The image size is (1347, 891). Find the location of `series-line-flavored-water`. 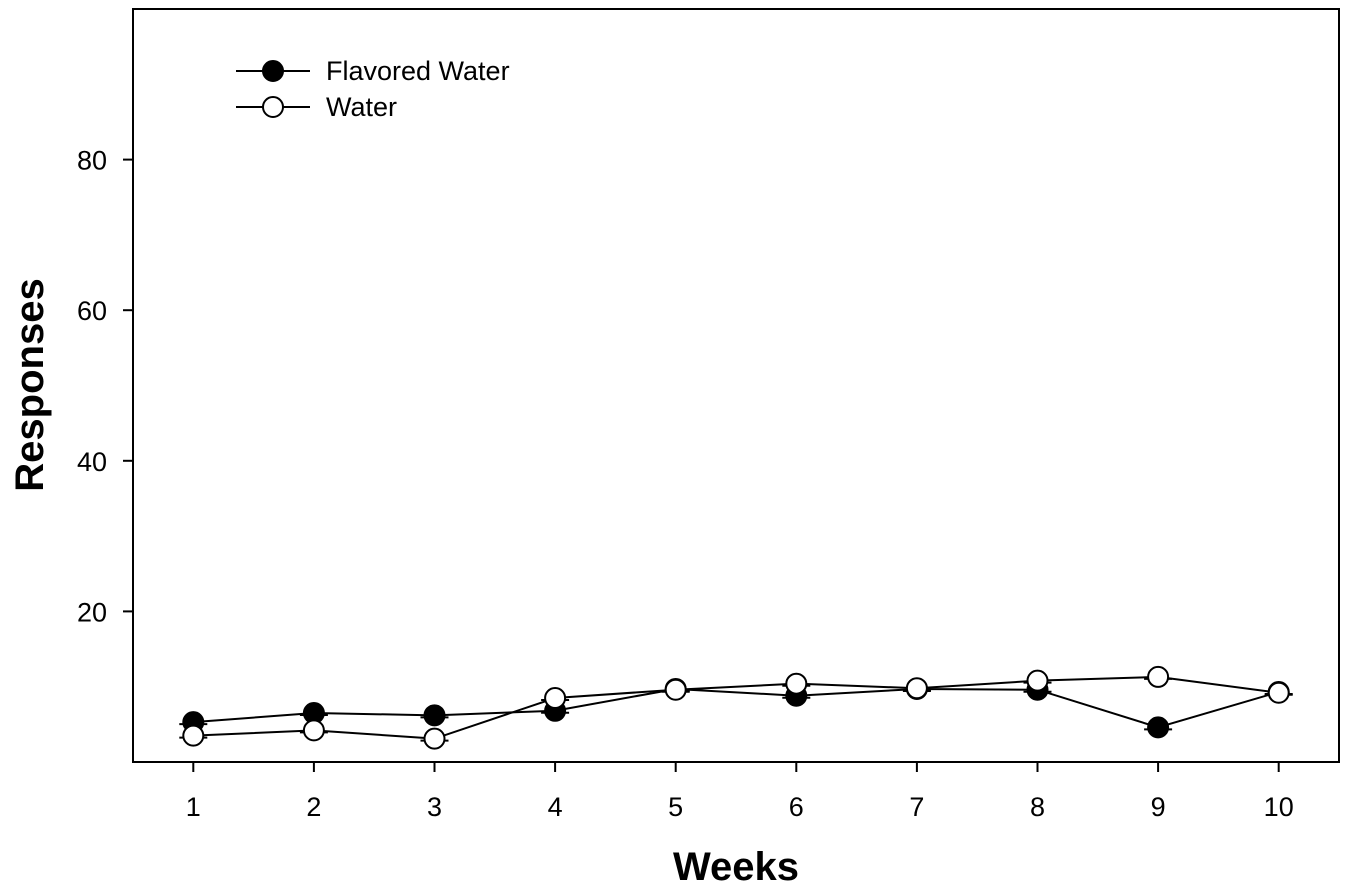

series-line-flavored-water is located at coordinates (736, 708).